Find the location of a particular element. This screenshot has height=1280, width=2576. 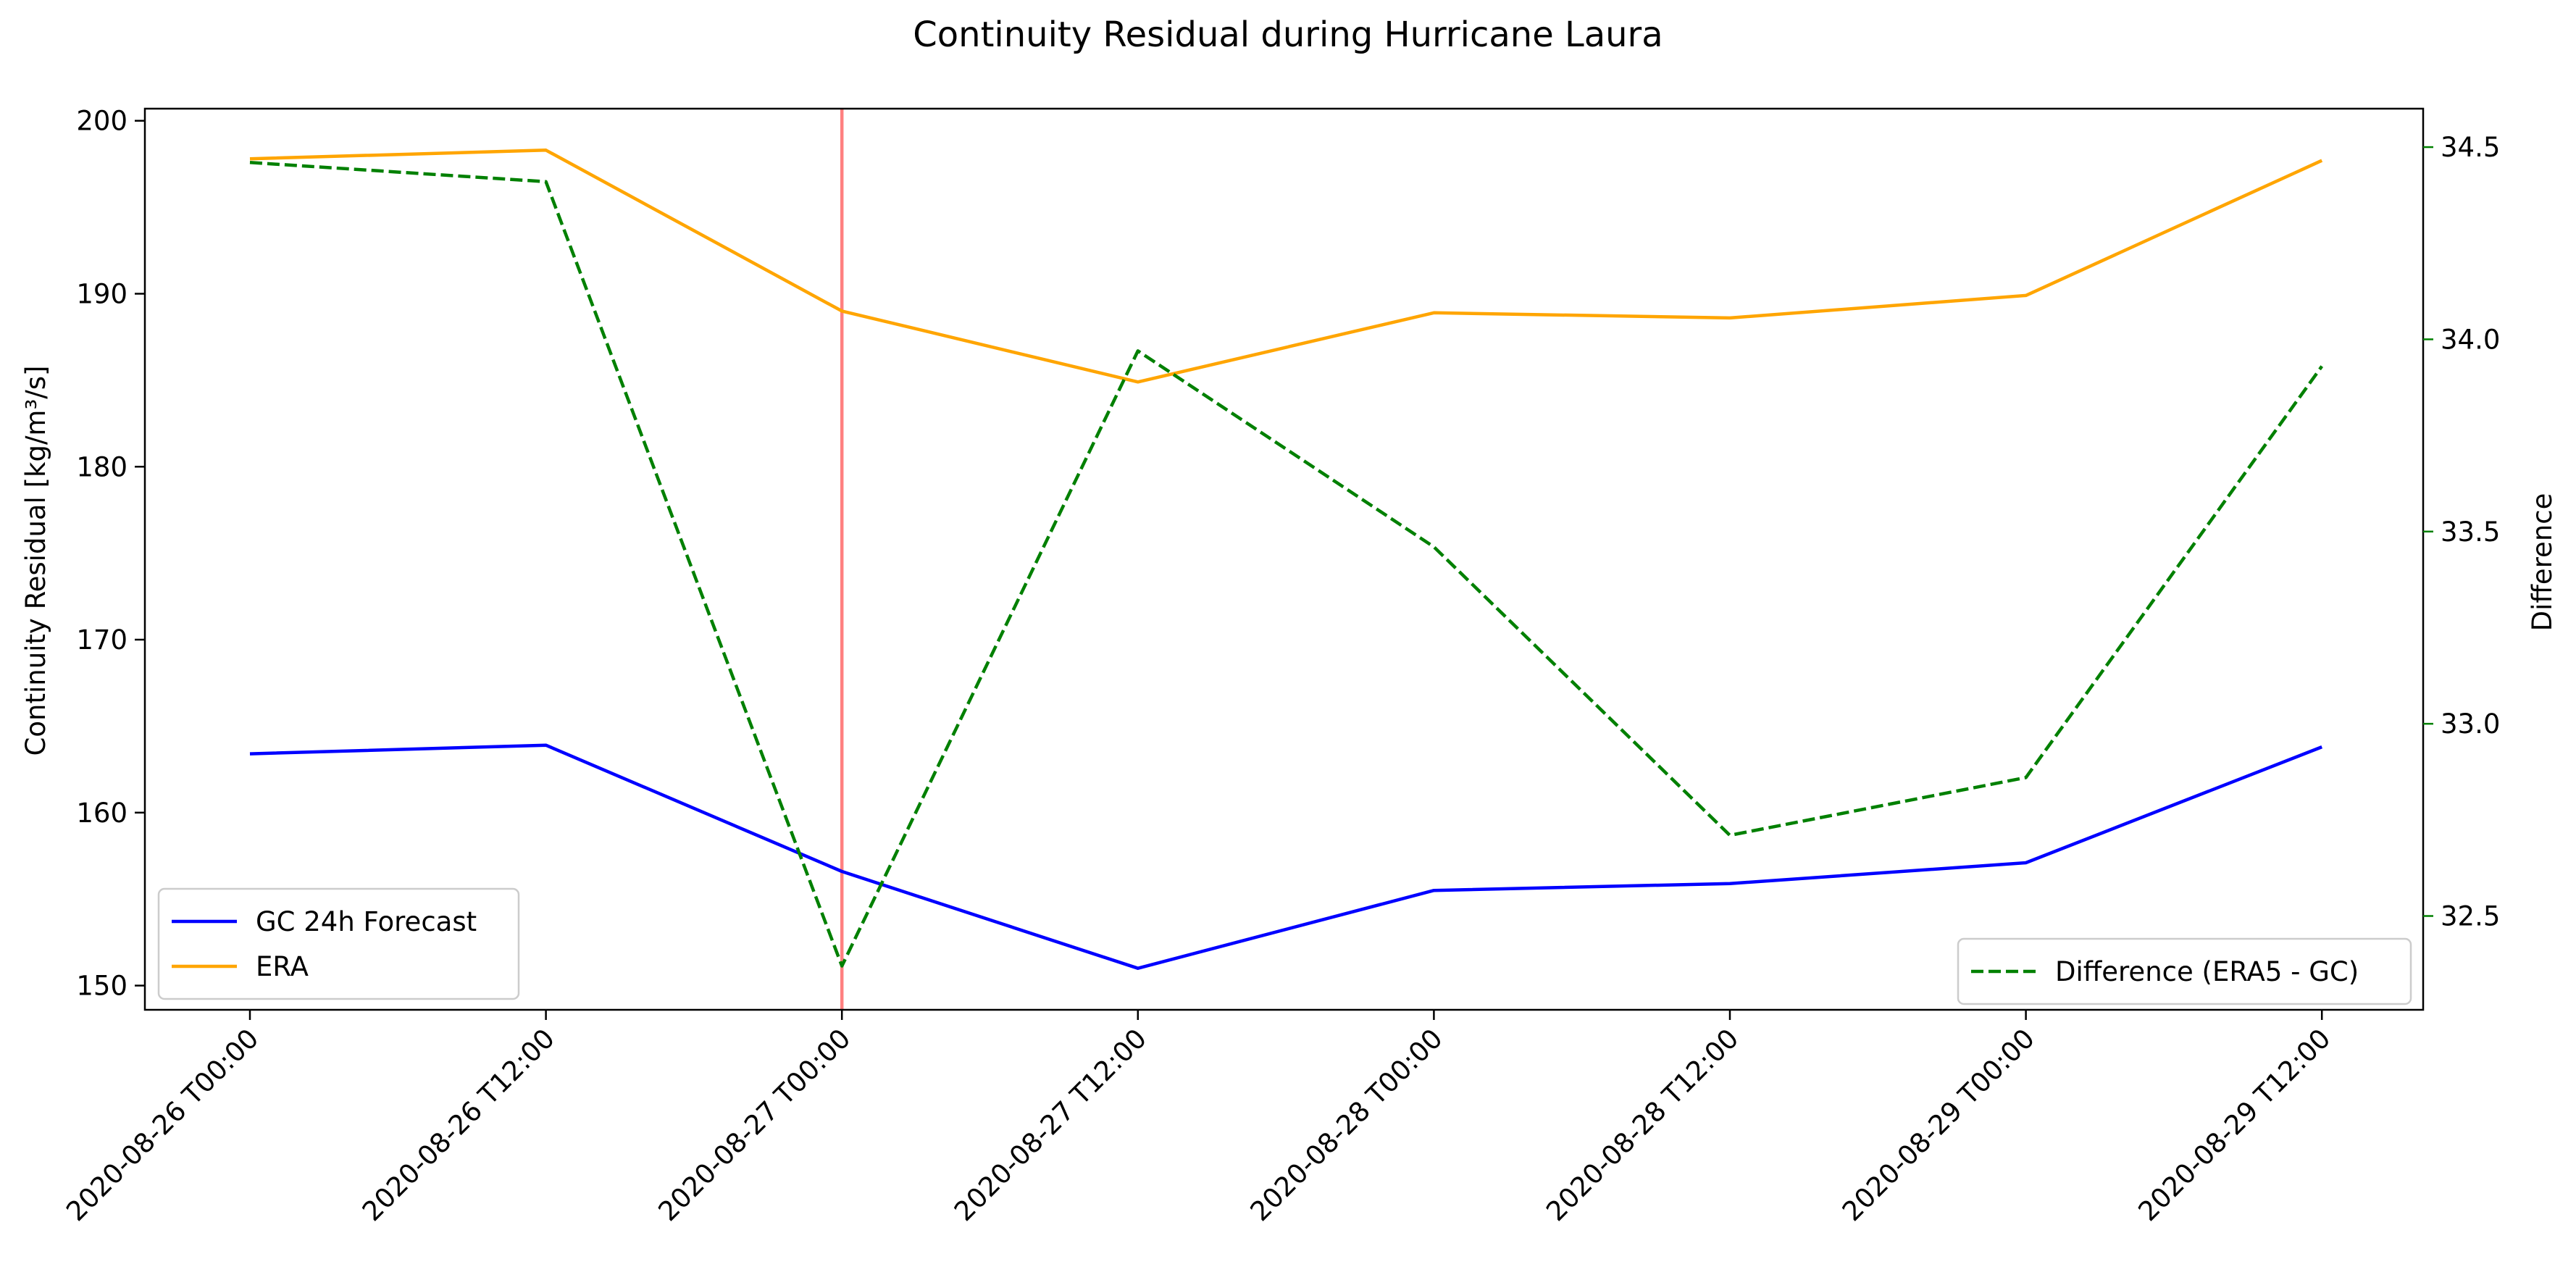

legend-label: ERA is located at coordinates (282, 966).